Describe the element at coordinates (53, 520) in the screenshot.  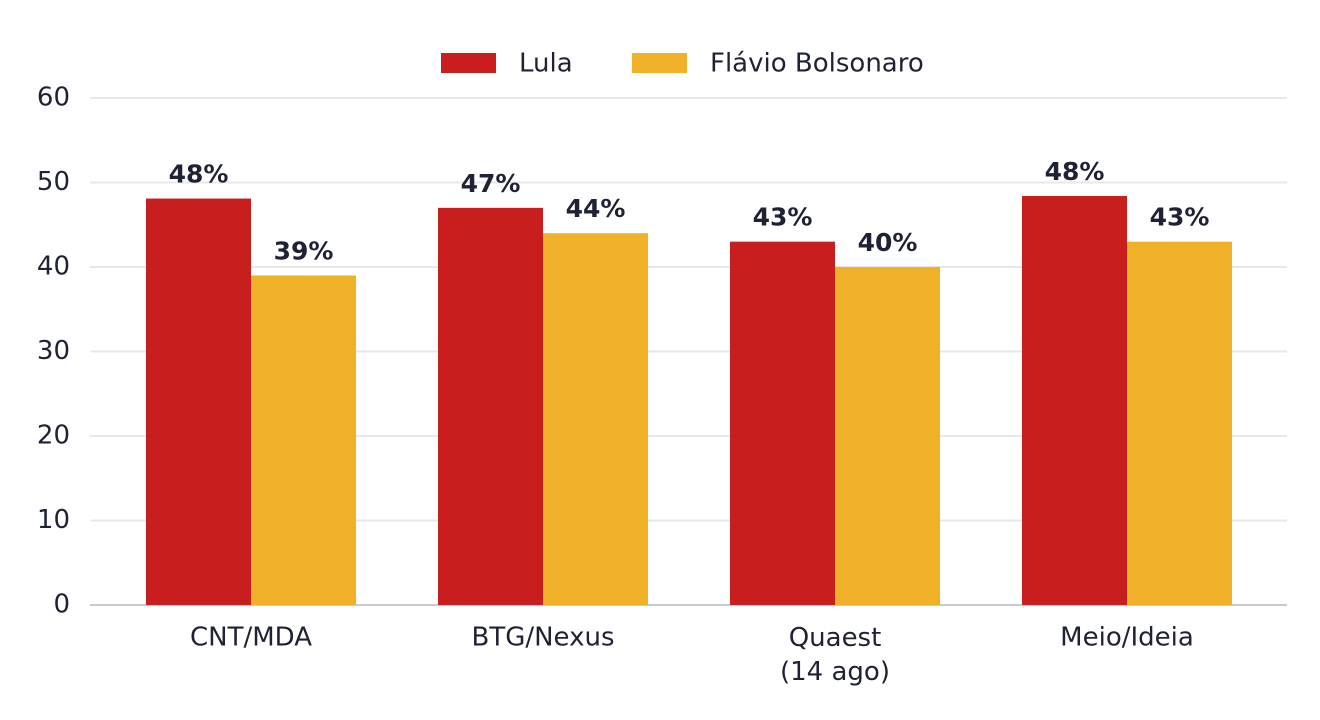
I see `y-tick-label: 10` at that location.